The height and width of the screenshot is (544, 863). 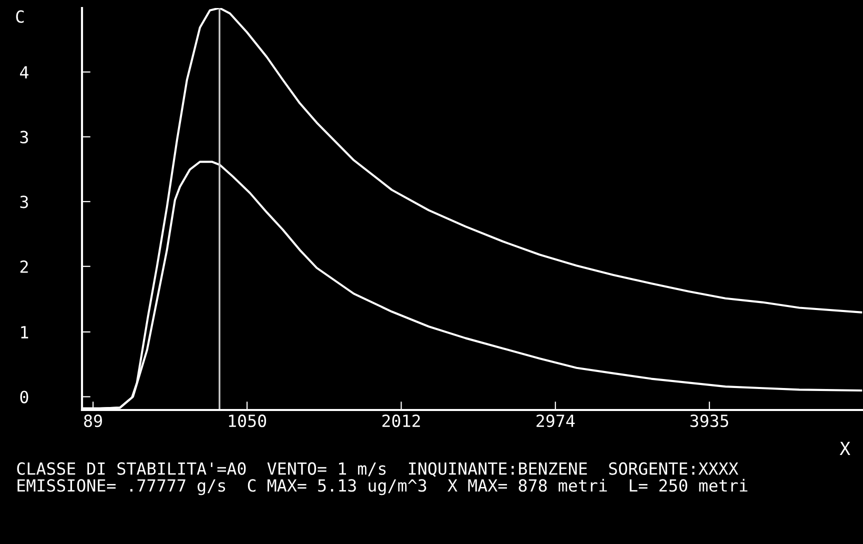 What do you see at coordinates (20, 16) in the screenshot?
I see `y-axis-title: C` at bounding box center [20, 16].